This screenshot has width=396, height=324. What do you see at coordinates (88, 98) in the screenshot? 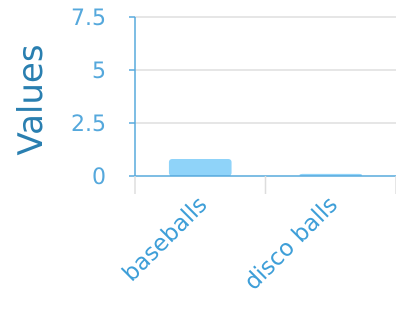
I see `y-tick-labels: 0 2.5 5 7.5` at bounding box center [88, 98].